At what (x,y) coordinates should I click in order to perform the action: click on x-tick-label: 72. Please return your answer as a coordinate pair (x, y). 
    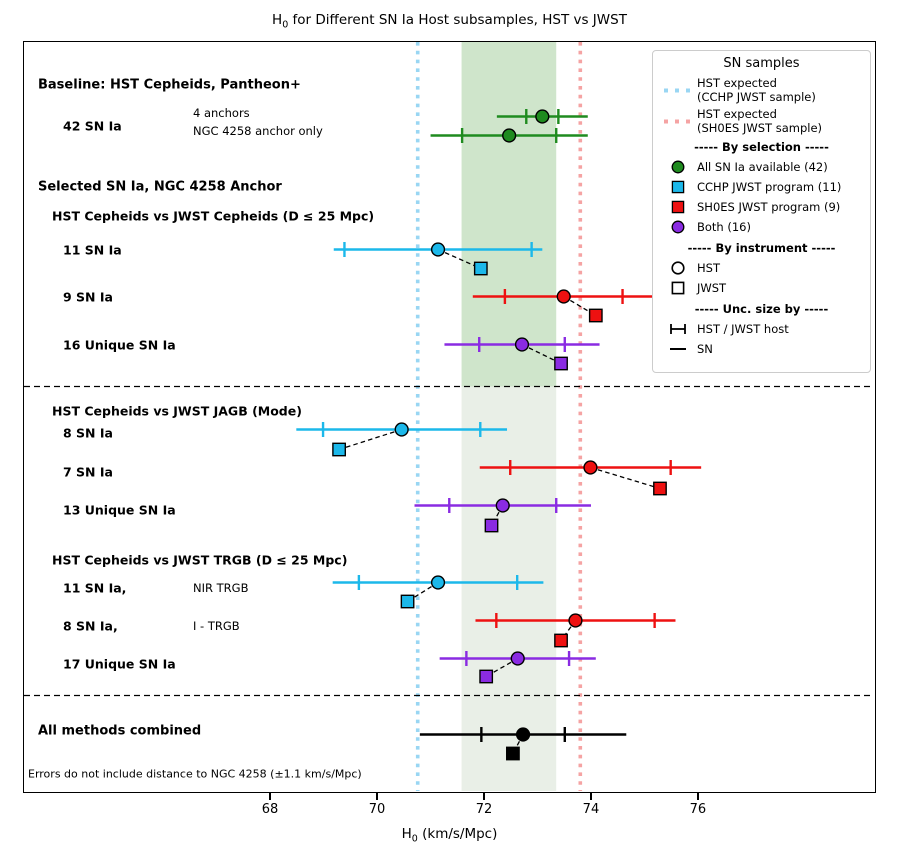
    Looking at the image, I should click on (484, 809).